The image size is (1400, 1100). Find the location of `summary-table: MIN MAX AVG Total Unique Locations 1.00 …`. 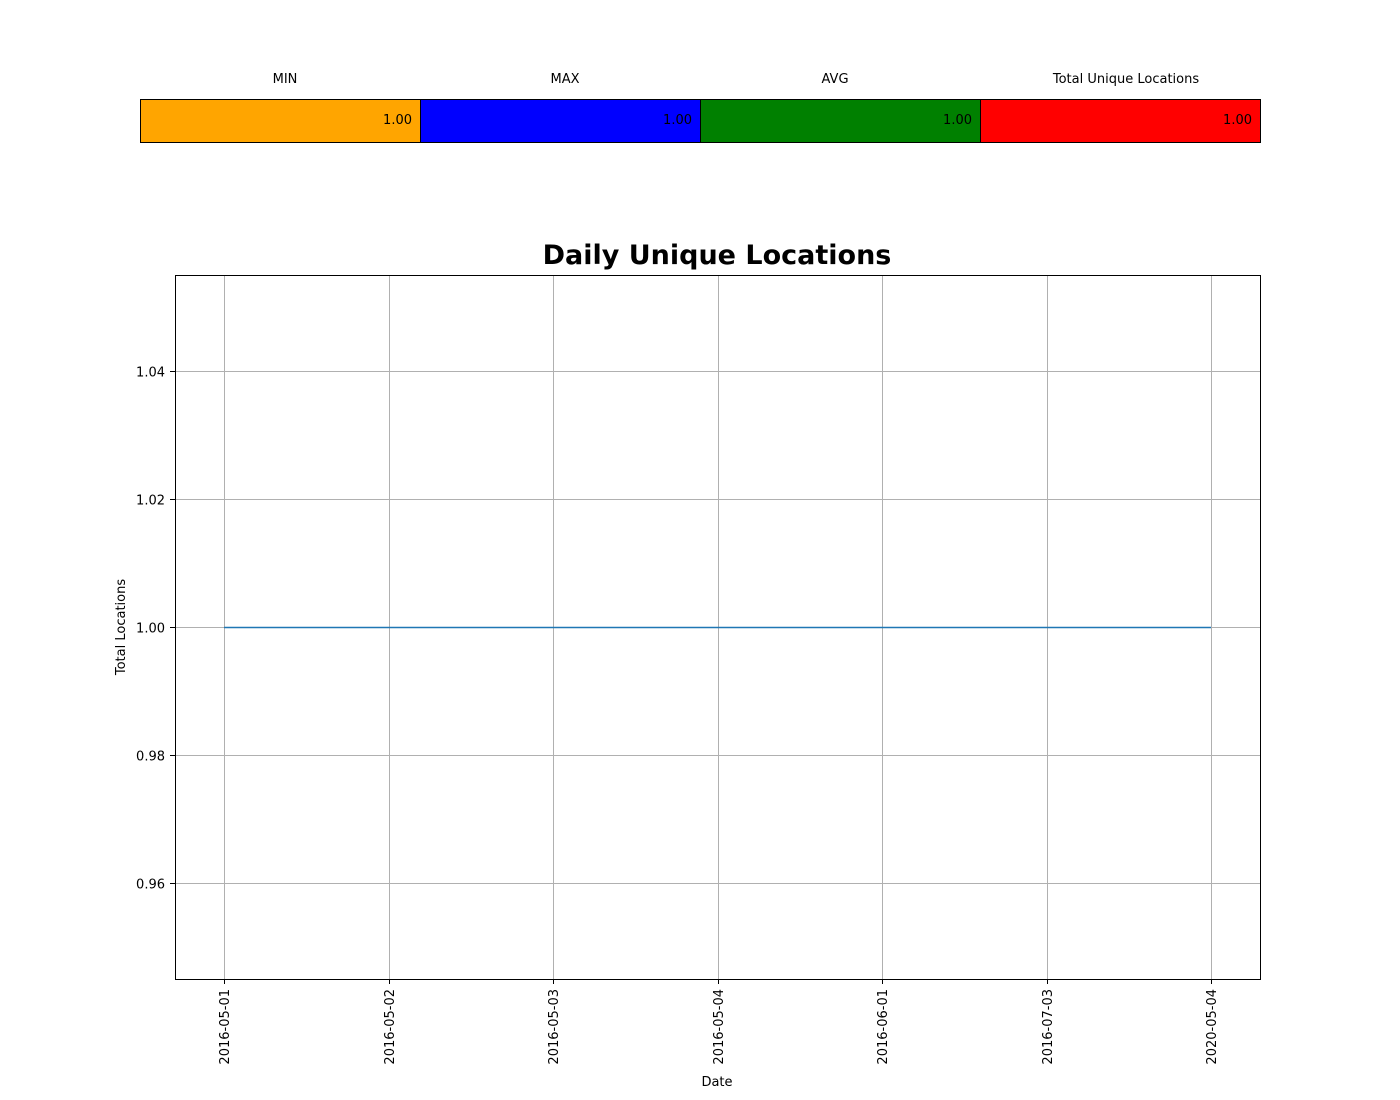

summary-table: MIN MAX AVG Total Unique Locations 1.00 … is located at coordinates (700, 80).